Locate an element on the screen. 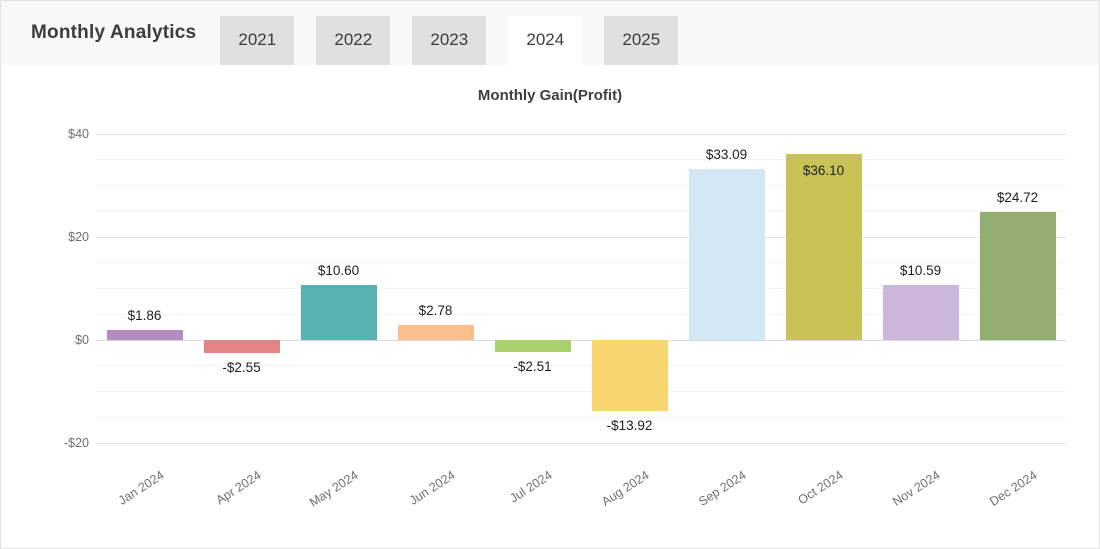 The image size is (1100, 549). x-axis-tick-label: Jan 2024 is located at coordinates (141, 488).